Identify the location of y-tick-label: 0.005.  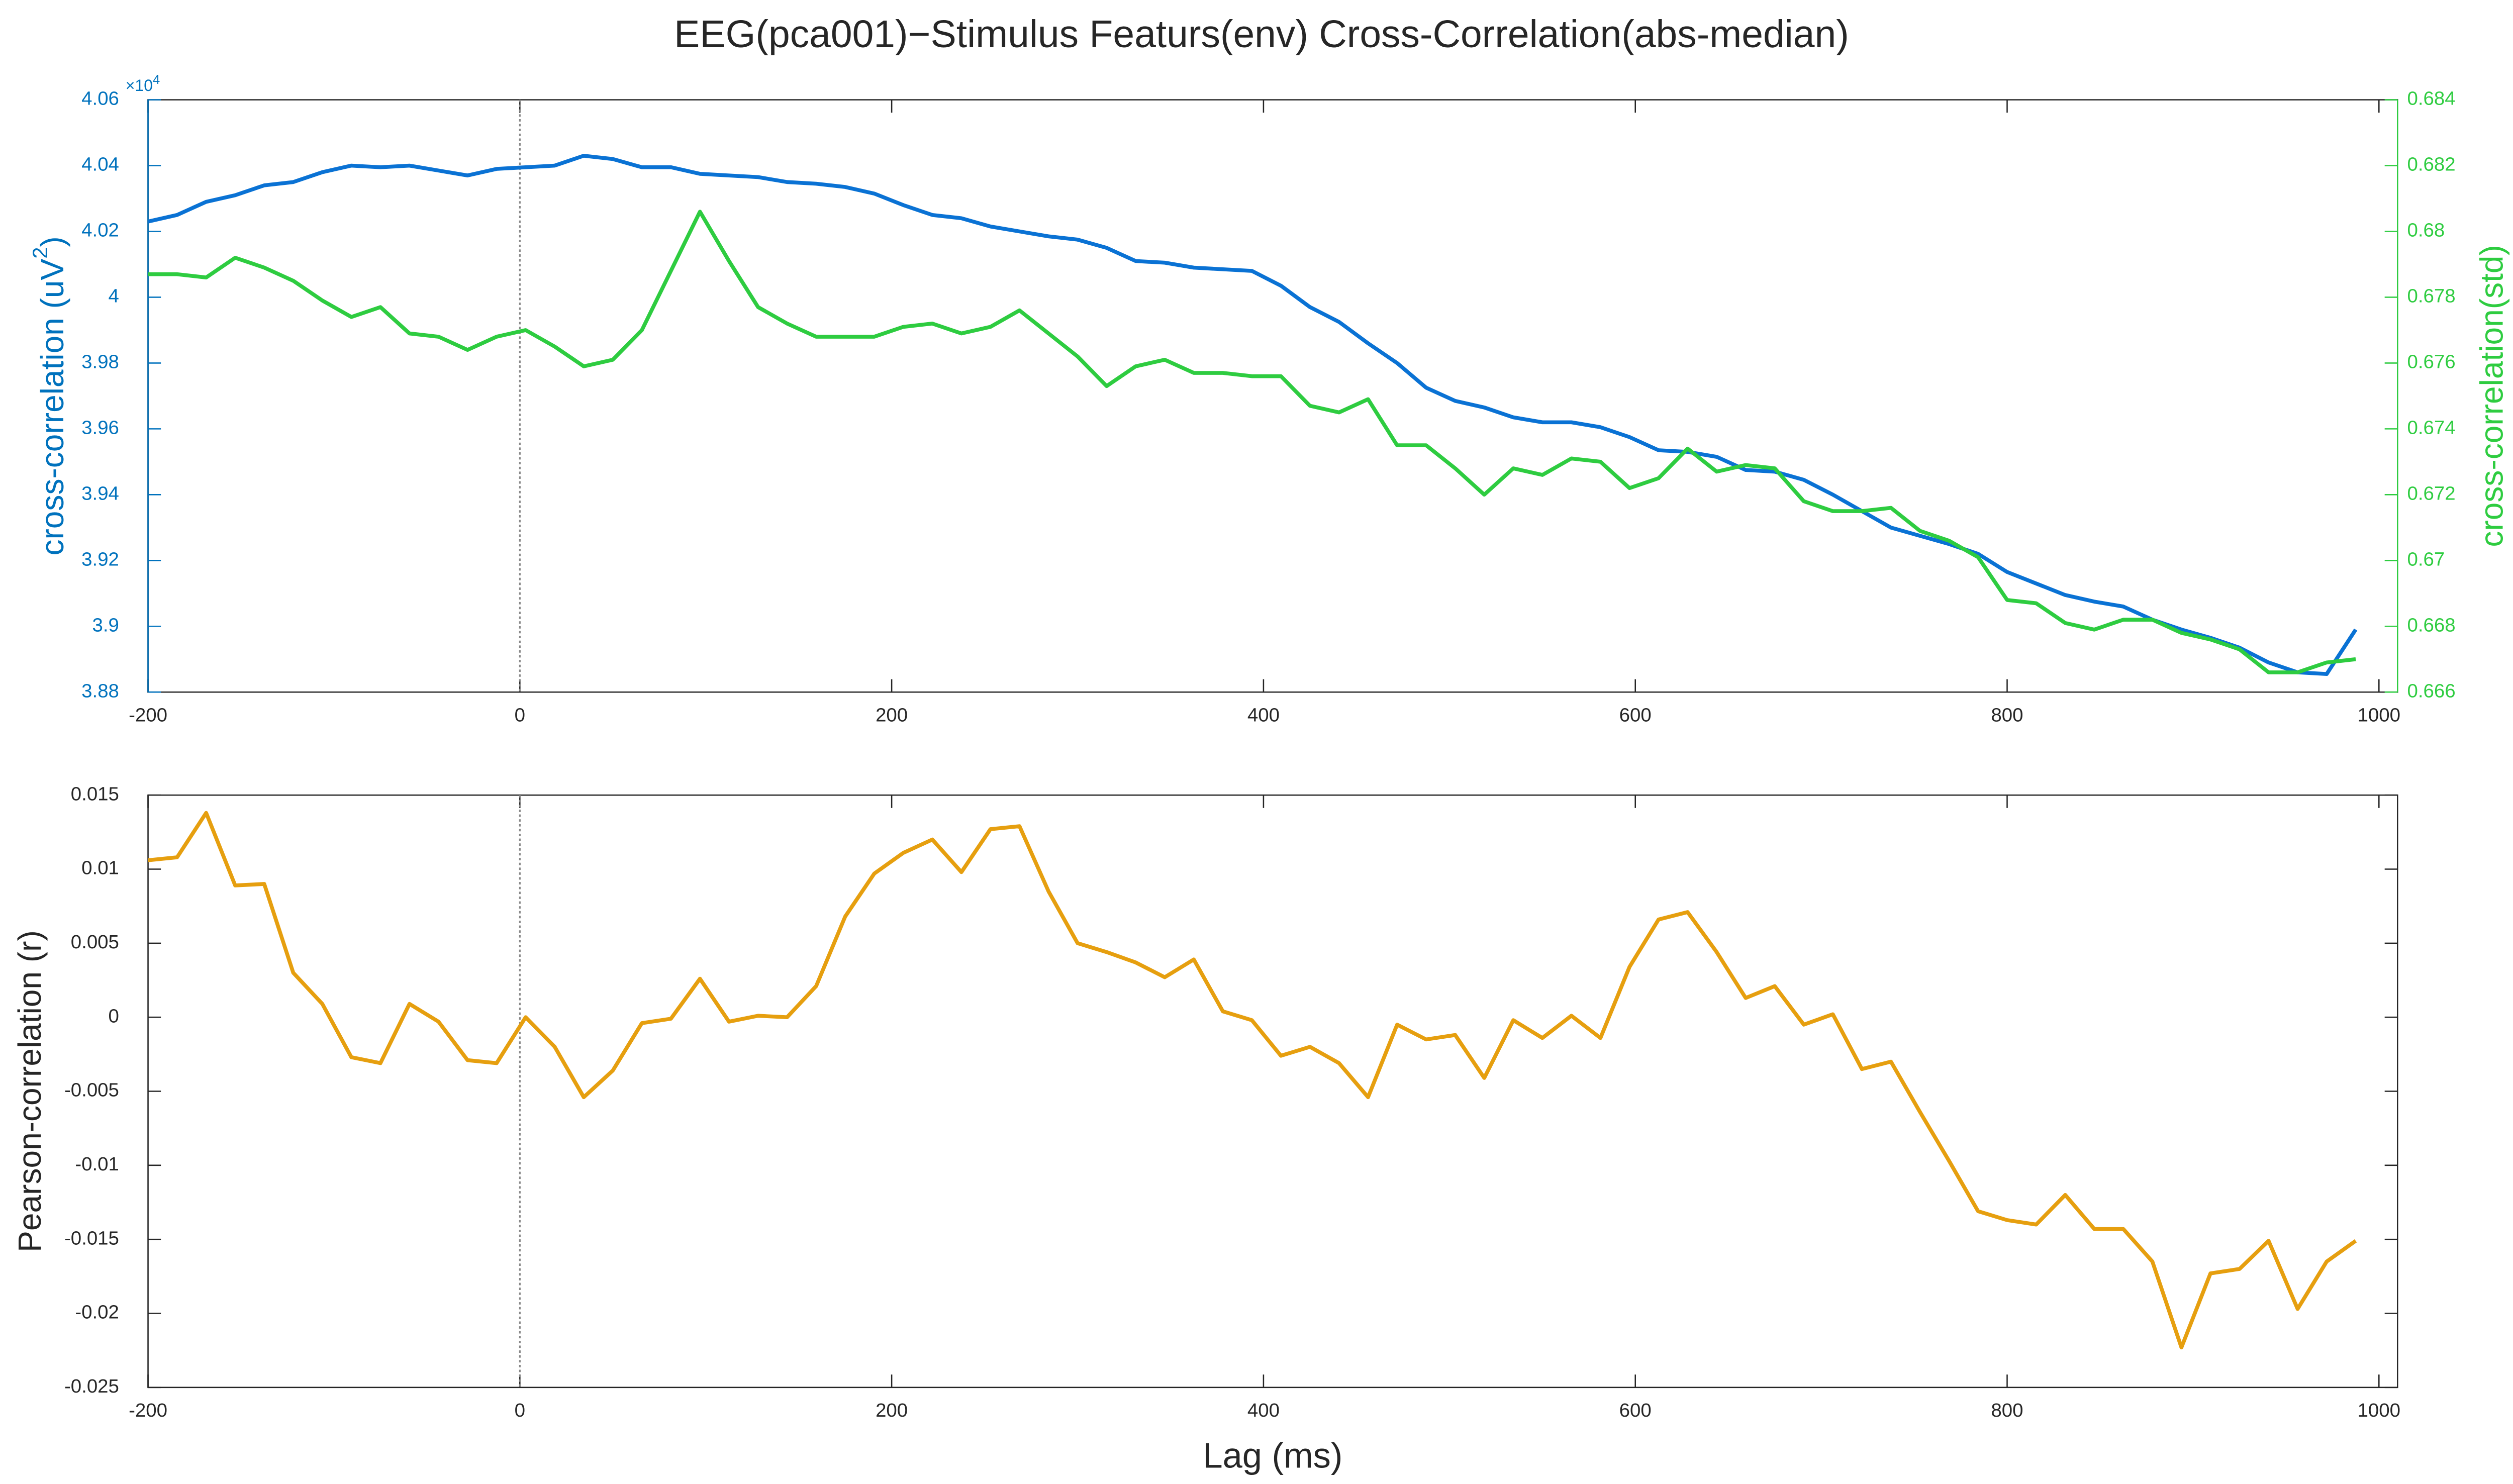
(95, 942).